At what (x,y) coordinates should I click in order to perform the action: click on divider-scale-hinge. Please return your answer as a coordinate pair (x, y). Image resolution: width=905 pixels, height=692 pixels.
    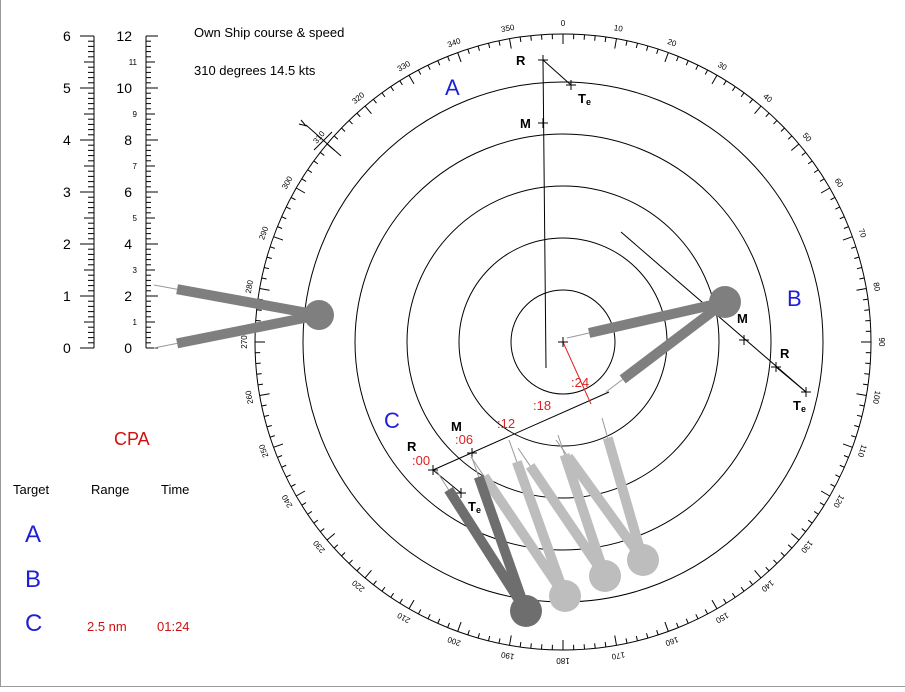
    Looking at the image, I should click on (319, 315).